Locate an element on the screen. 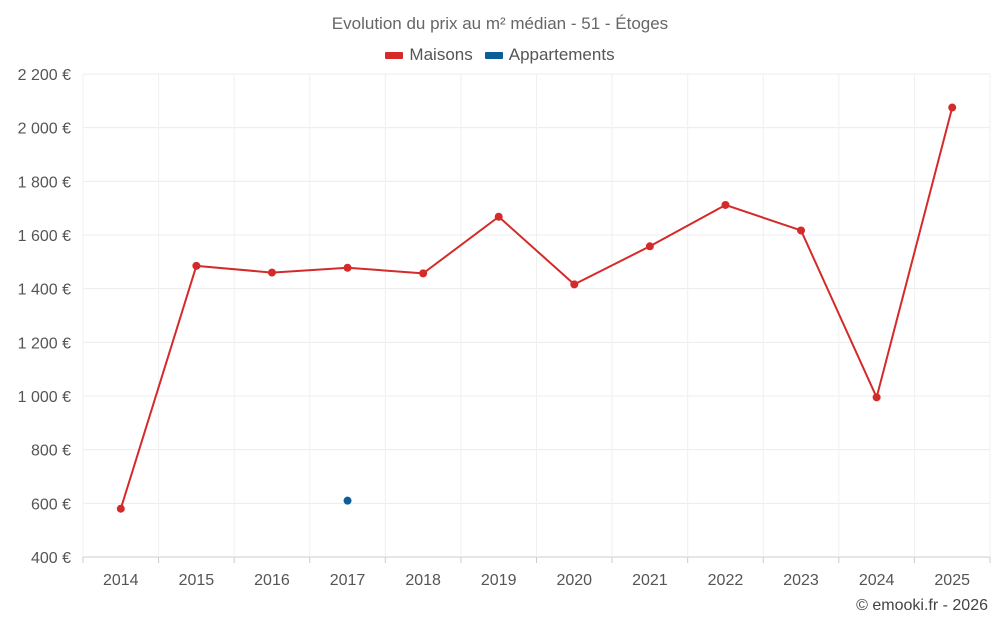  legend-item-appartements: Appartements is located at coordinates (549, 55).